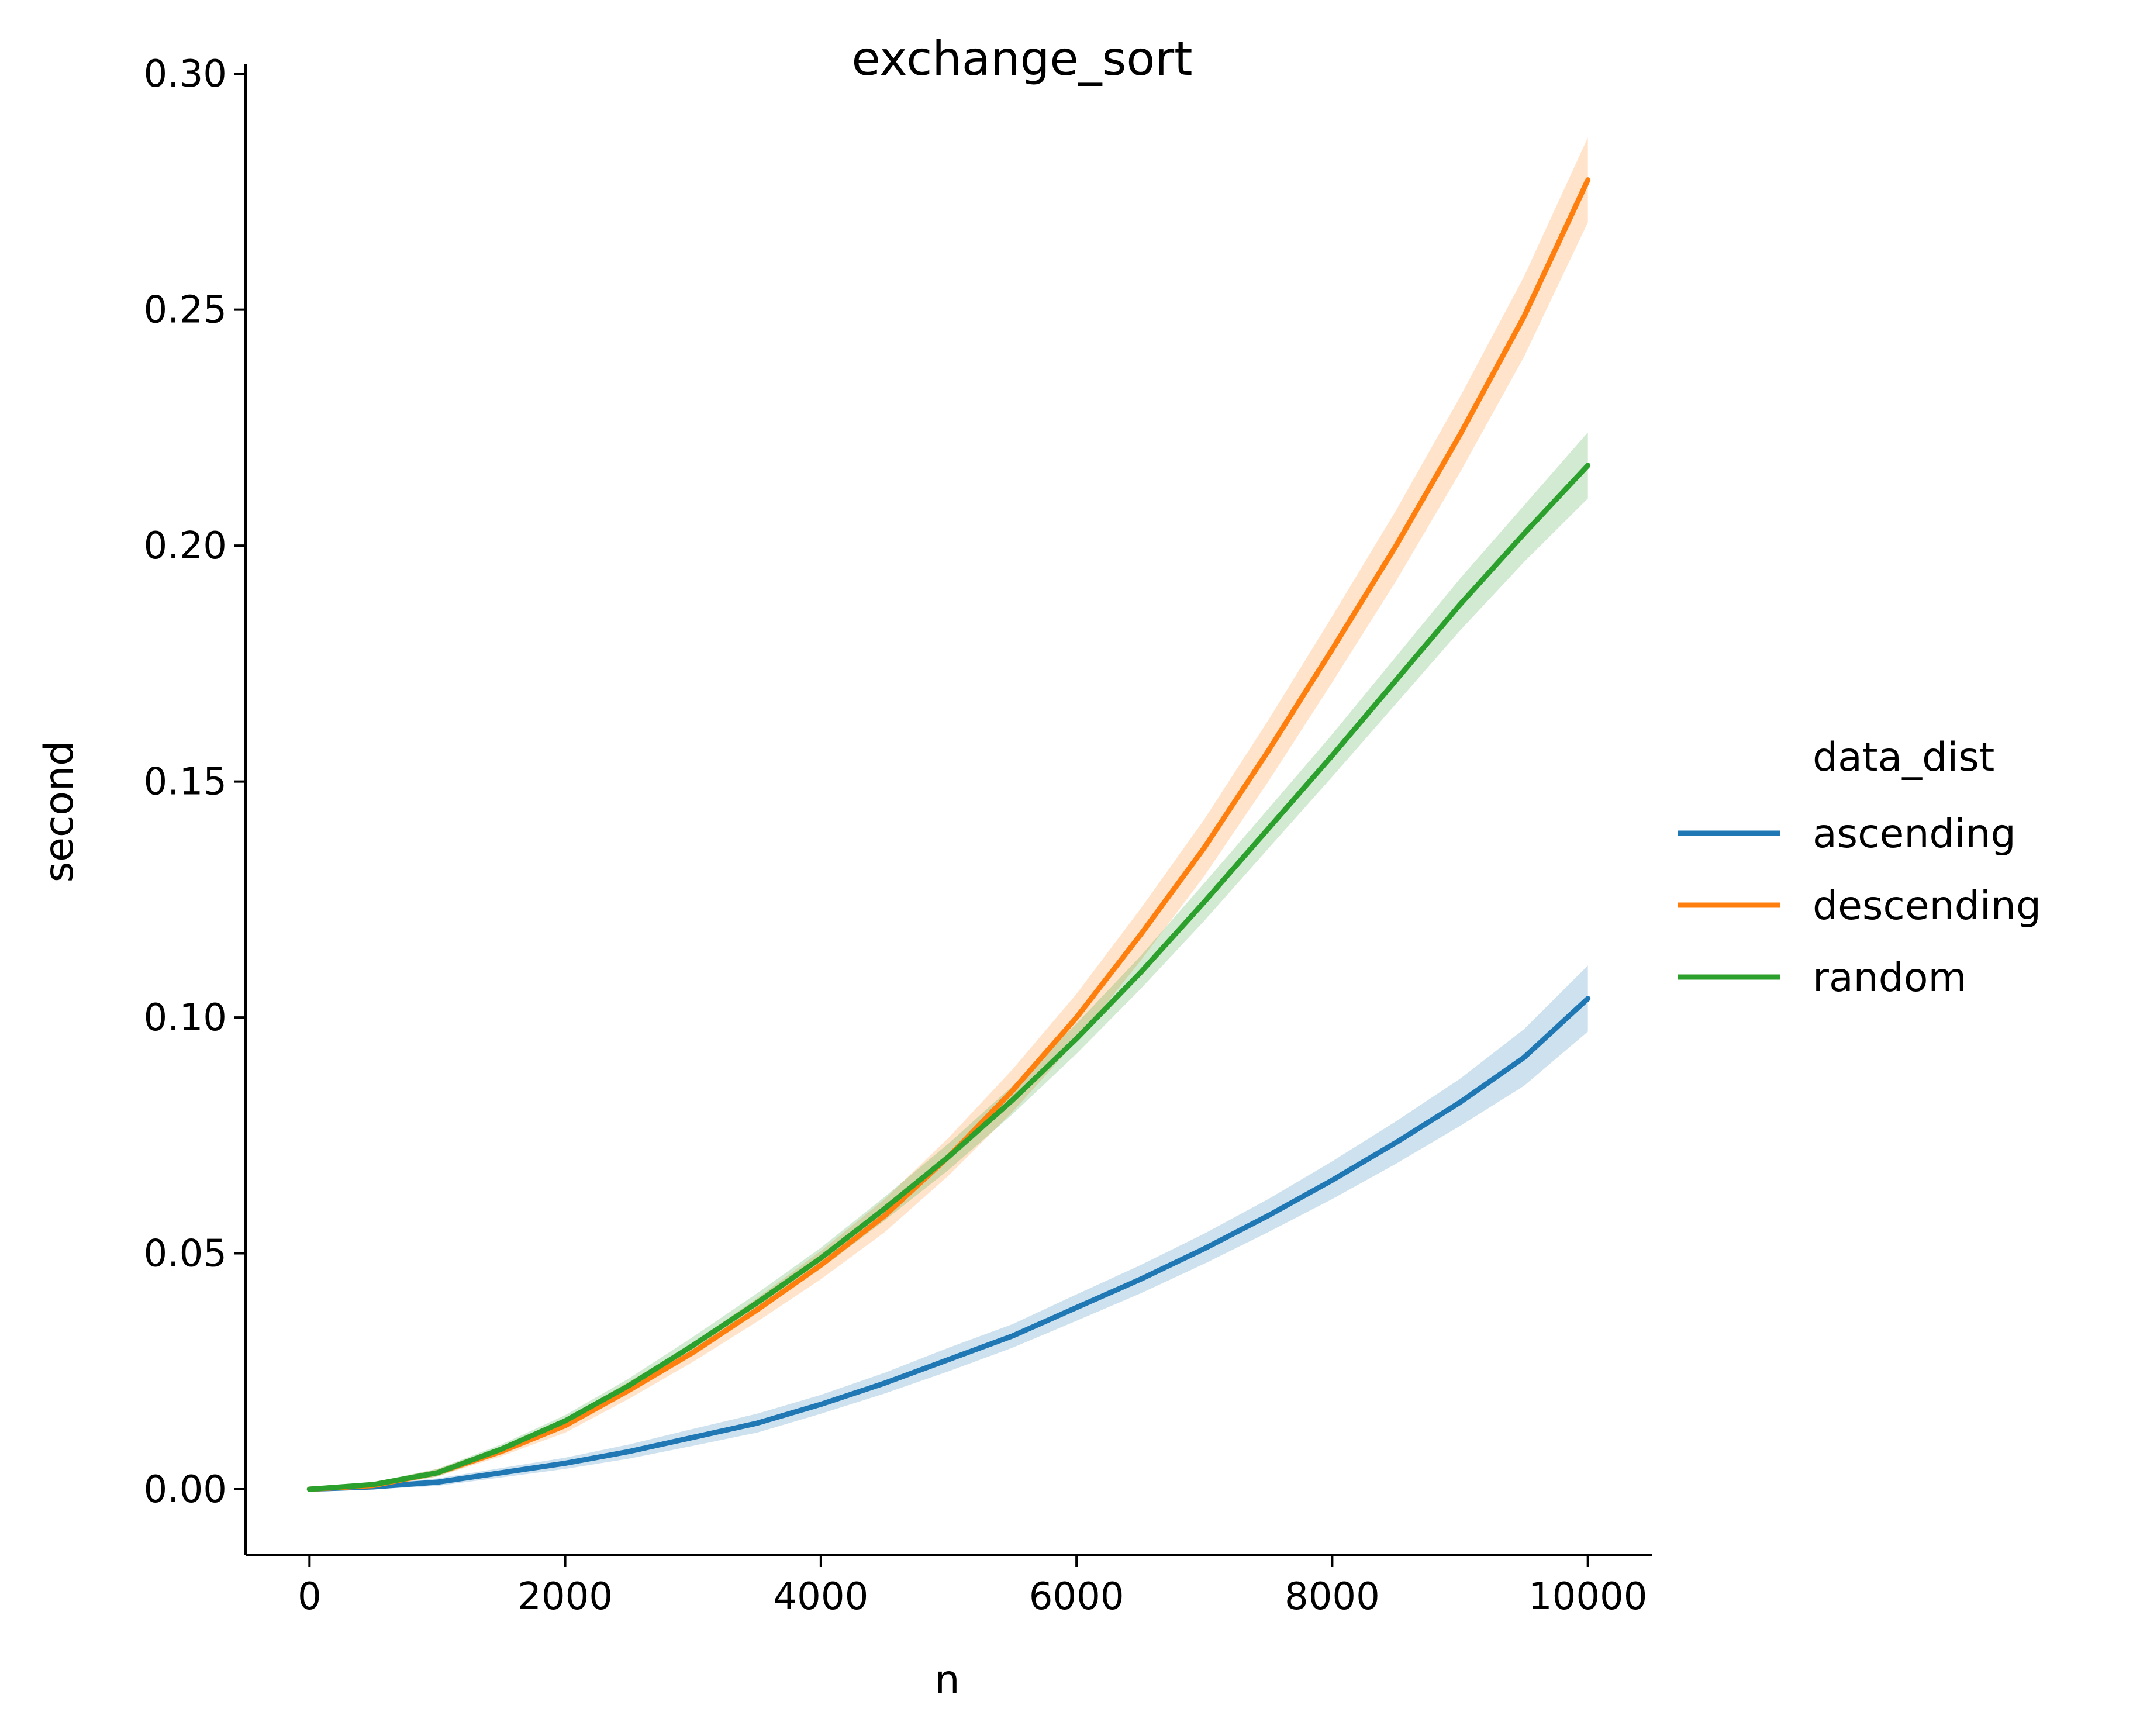 The image size is (2133, 1736). What do you see at coordinates (59, 812) in the screenshot?
I see `y-axis-label: second` at bounding box center [59, 812].